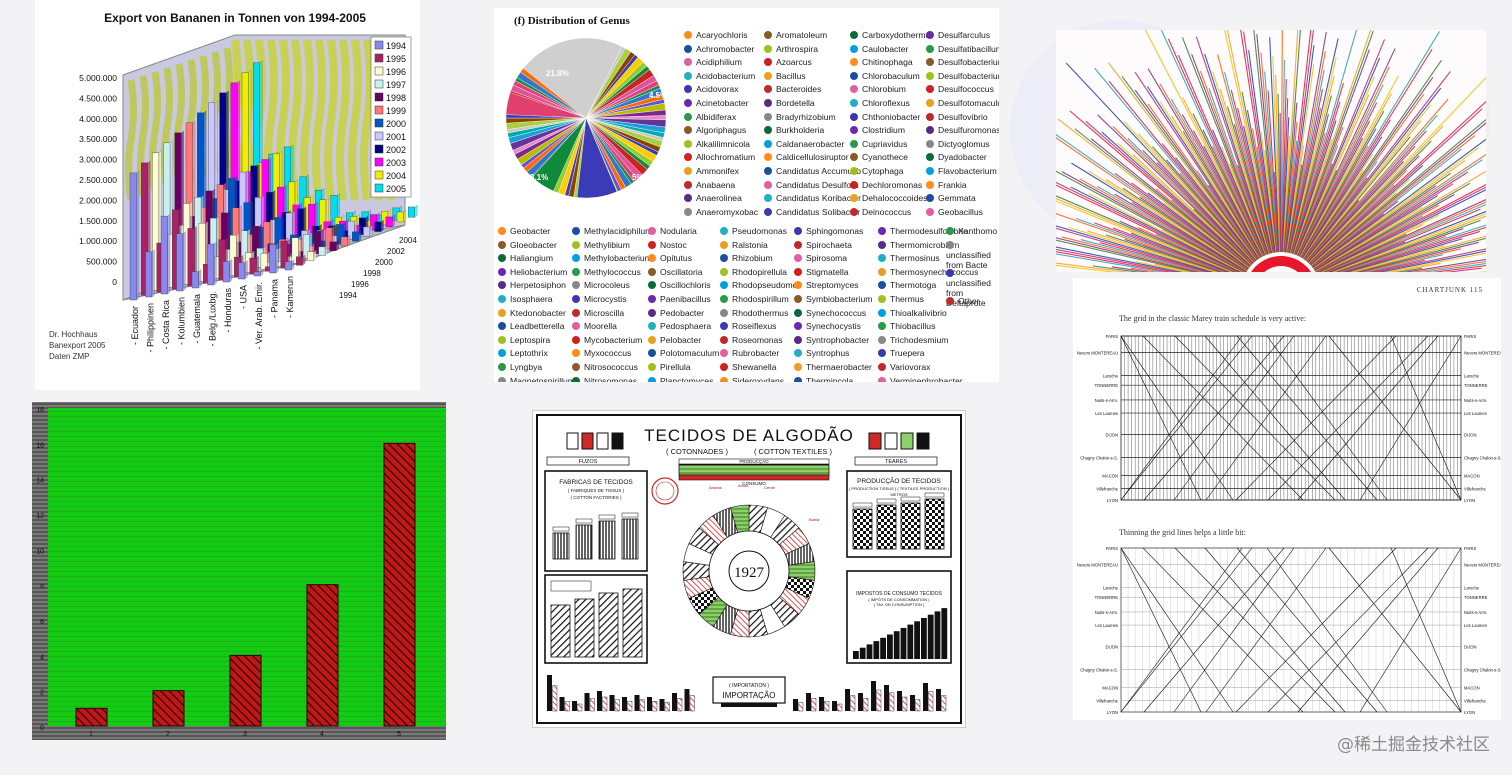 The height and width of the screenshot is (775, 1512). What do you see at coordinates (1482, 669) in the screenshot?
I see `marey-thin-station-label-right: Chagny Chalon-s-S.` at bounding box center [1482, 669].